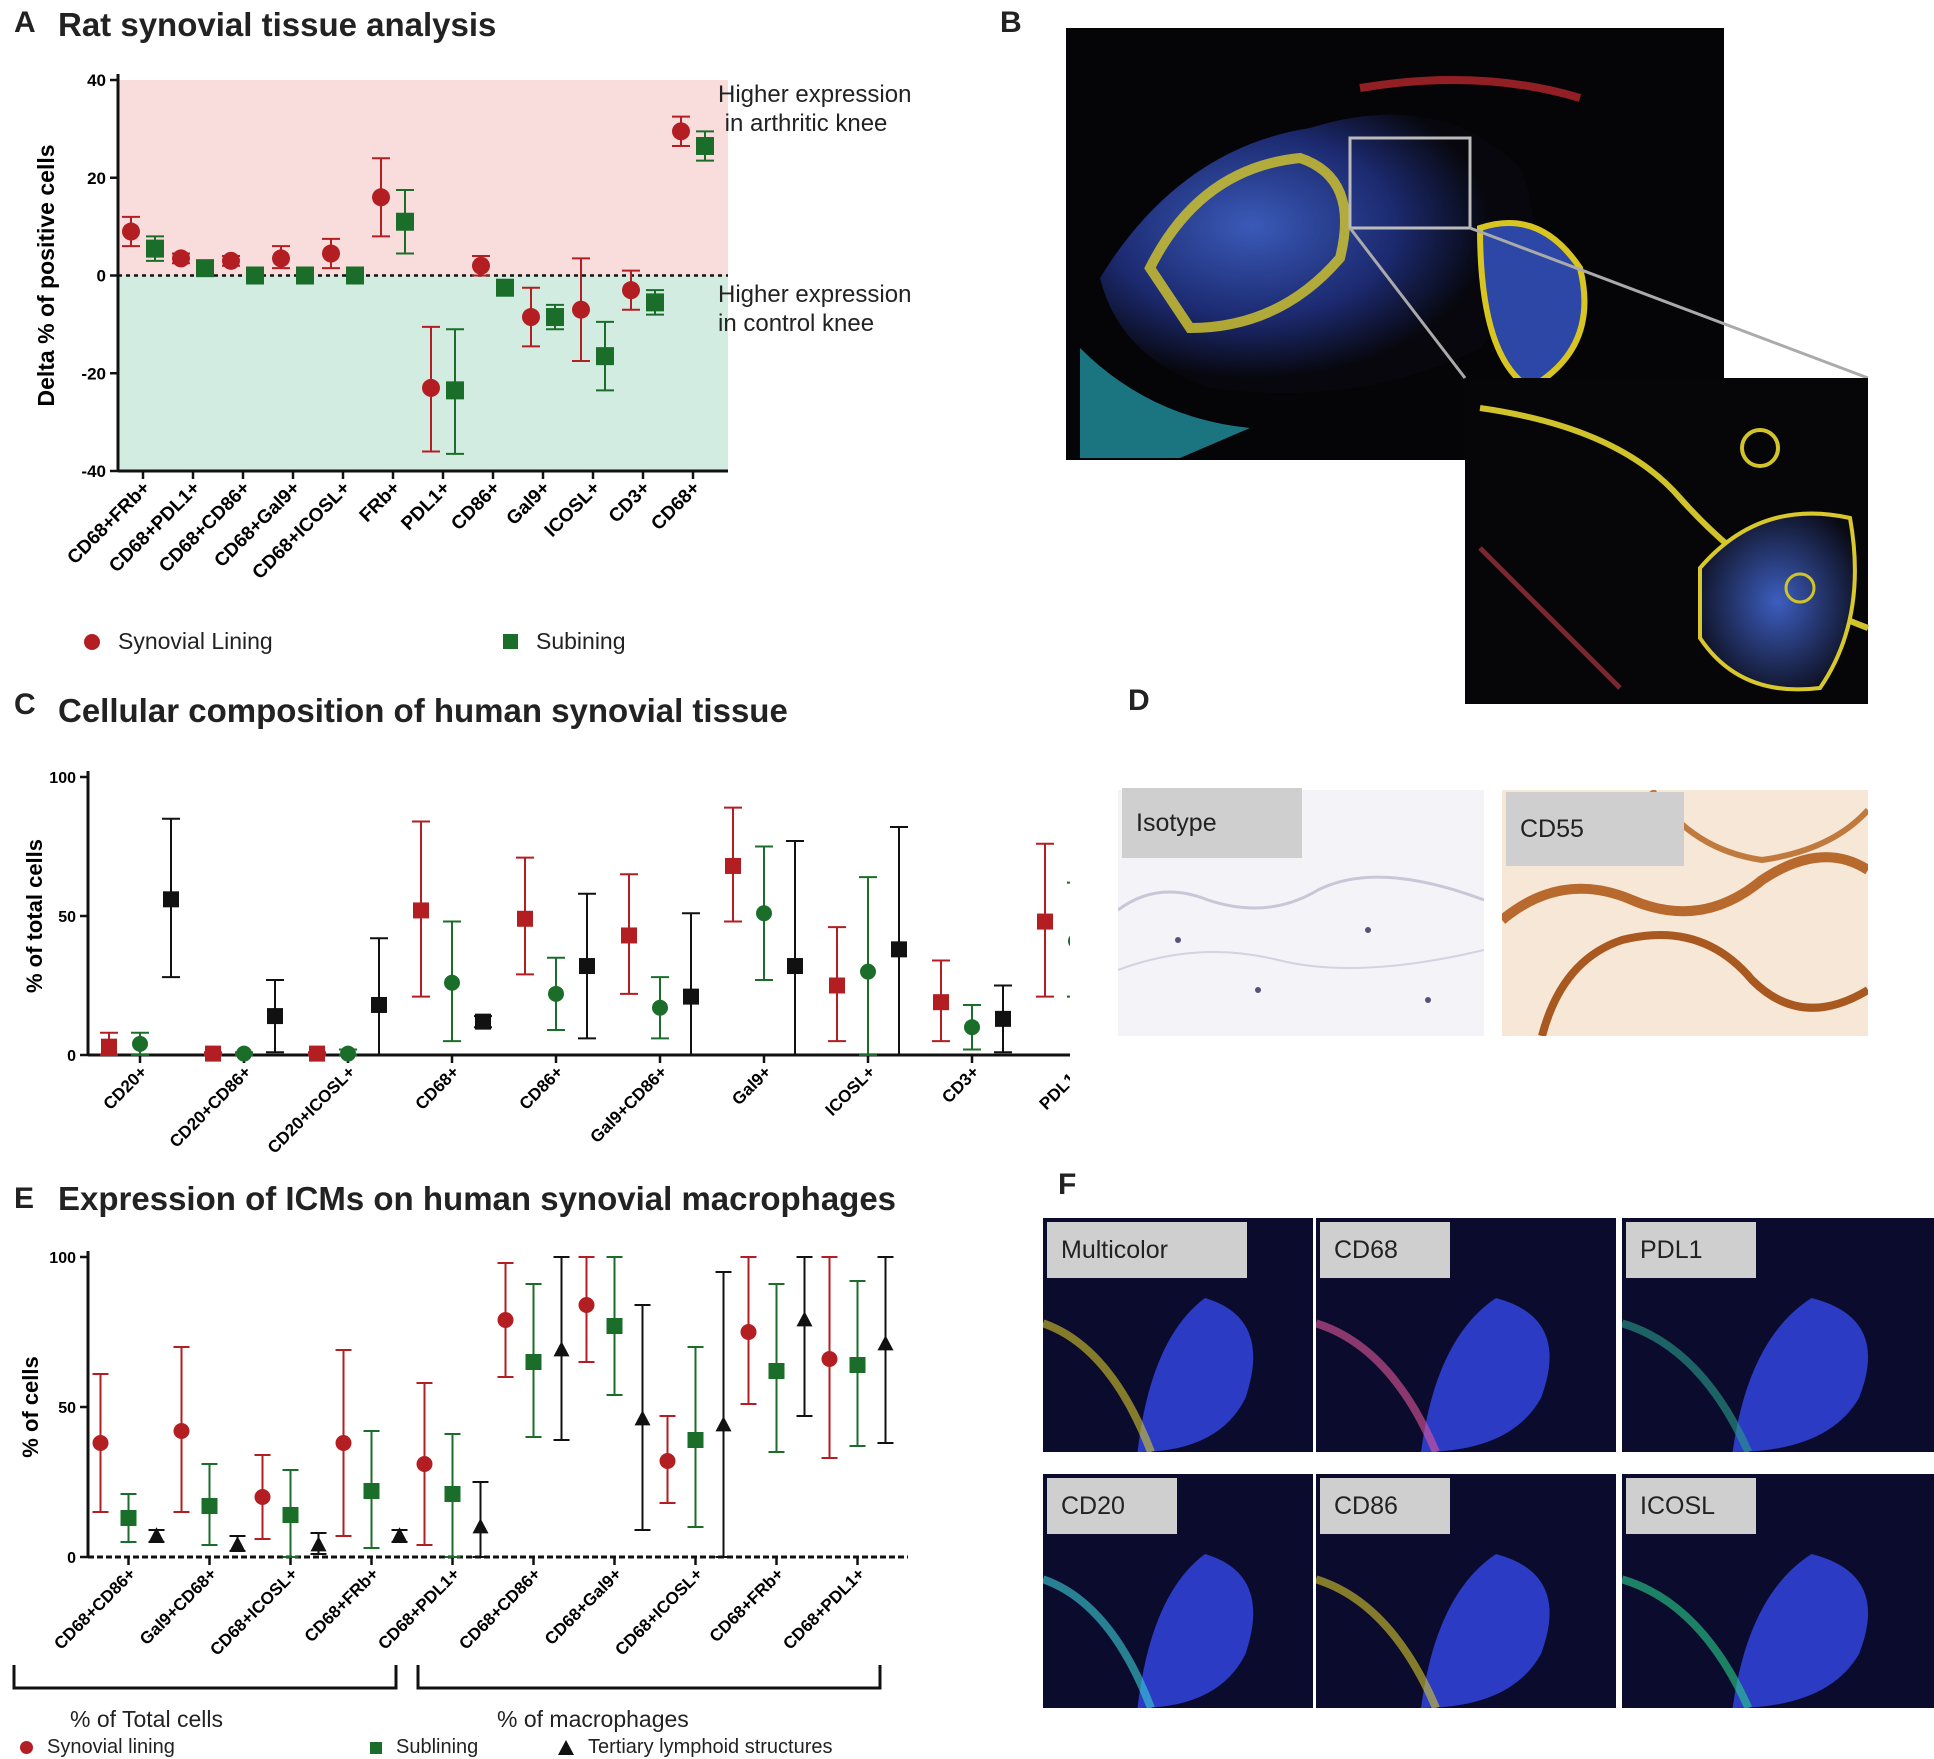  Describe the element at coordinates (649, 1677) in the screenshot. I see `bracket-macrophages` at that location.